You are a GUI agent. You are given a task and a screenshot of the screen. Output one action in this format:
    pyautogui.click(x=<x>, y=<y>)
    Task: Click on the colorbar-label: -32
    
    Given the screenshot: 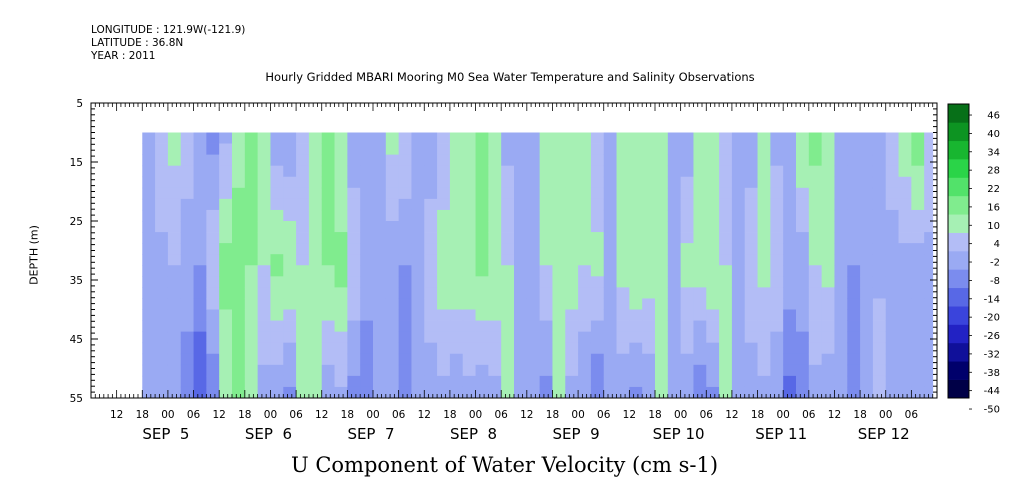 What is the action you would take?
    pyautogui.click(x=992, y=354)
    